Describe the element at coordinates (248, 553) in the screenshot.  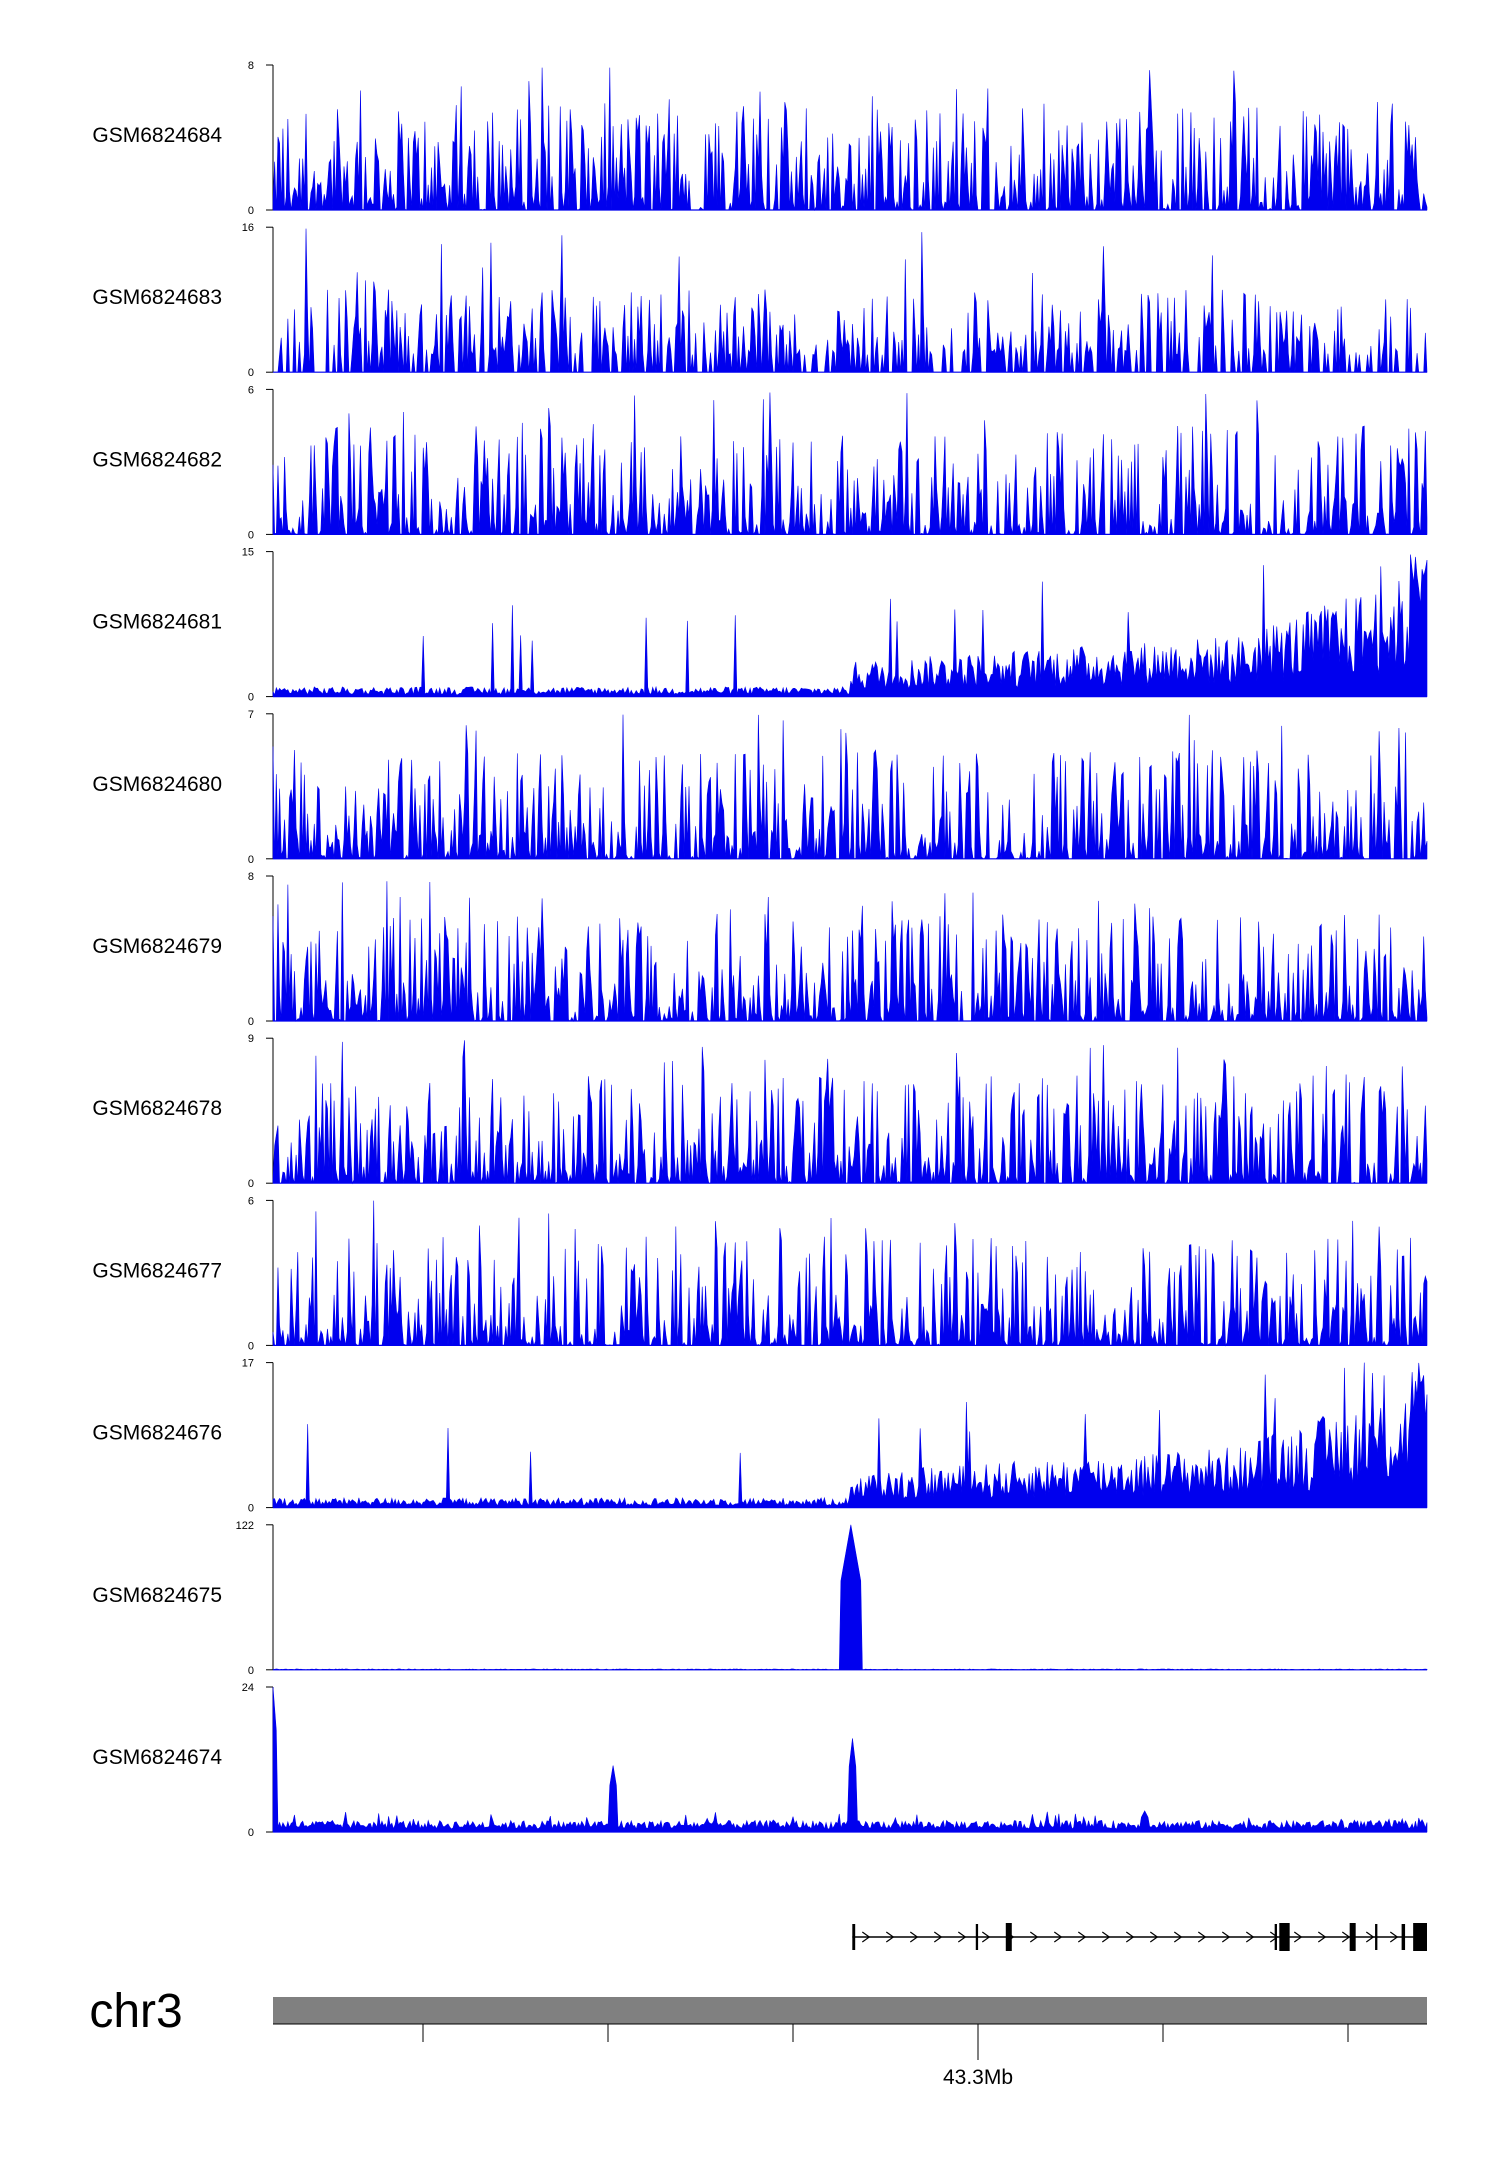
I see `y-tick-label: 15` at that location.